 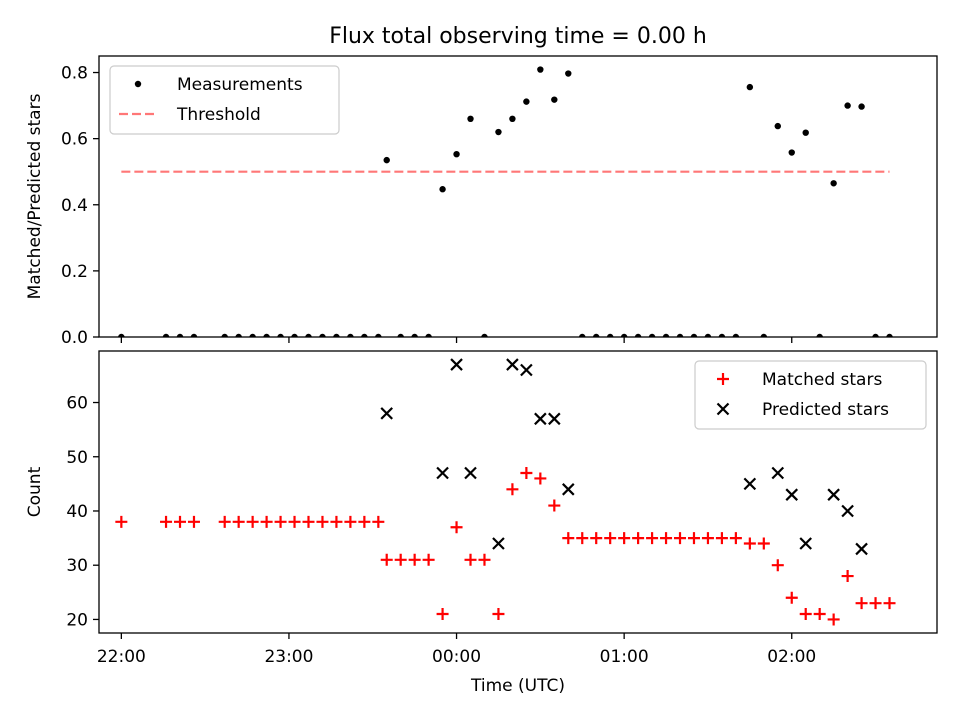 I want to click on y-tick-label: 0.2, so click(x=74, y=272).